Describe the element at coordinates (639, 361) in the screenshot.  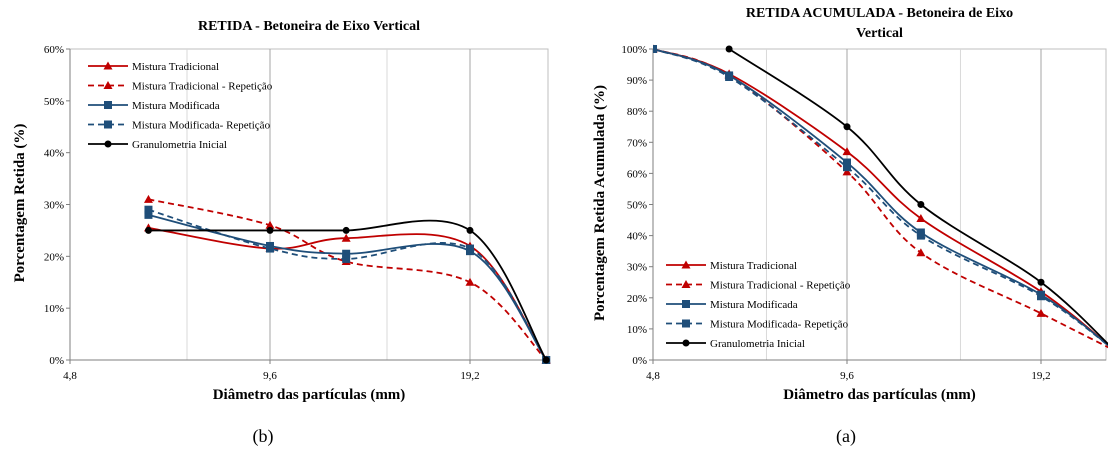
I see `y-tick-label: 0%` at that location.